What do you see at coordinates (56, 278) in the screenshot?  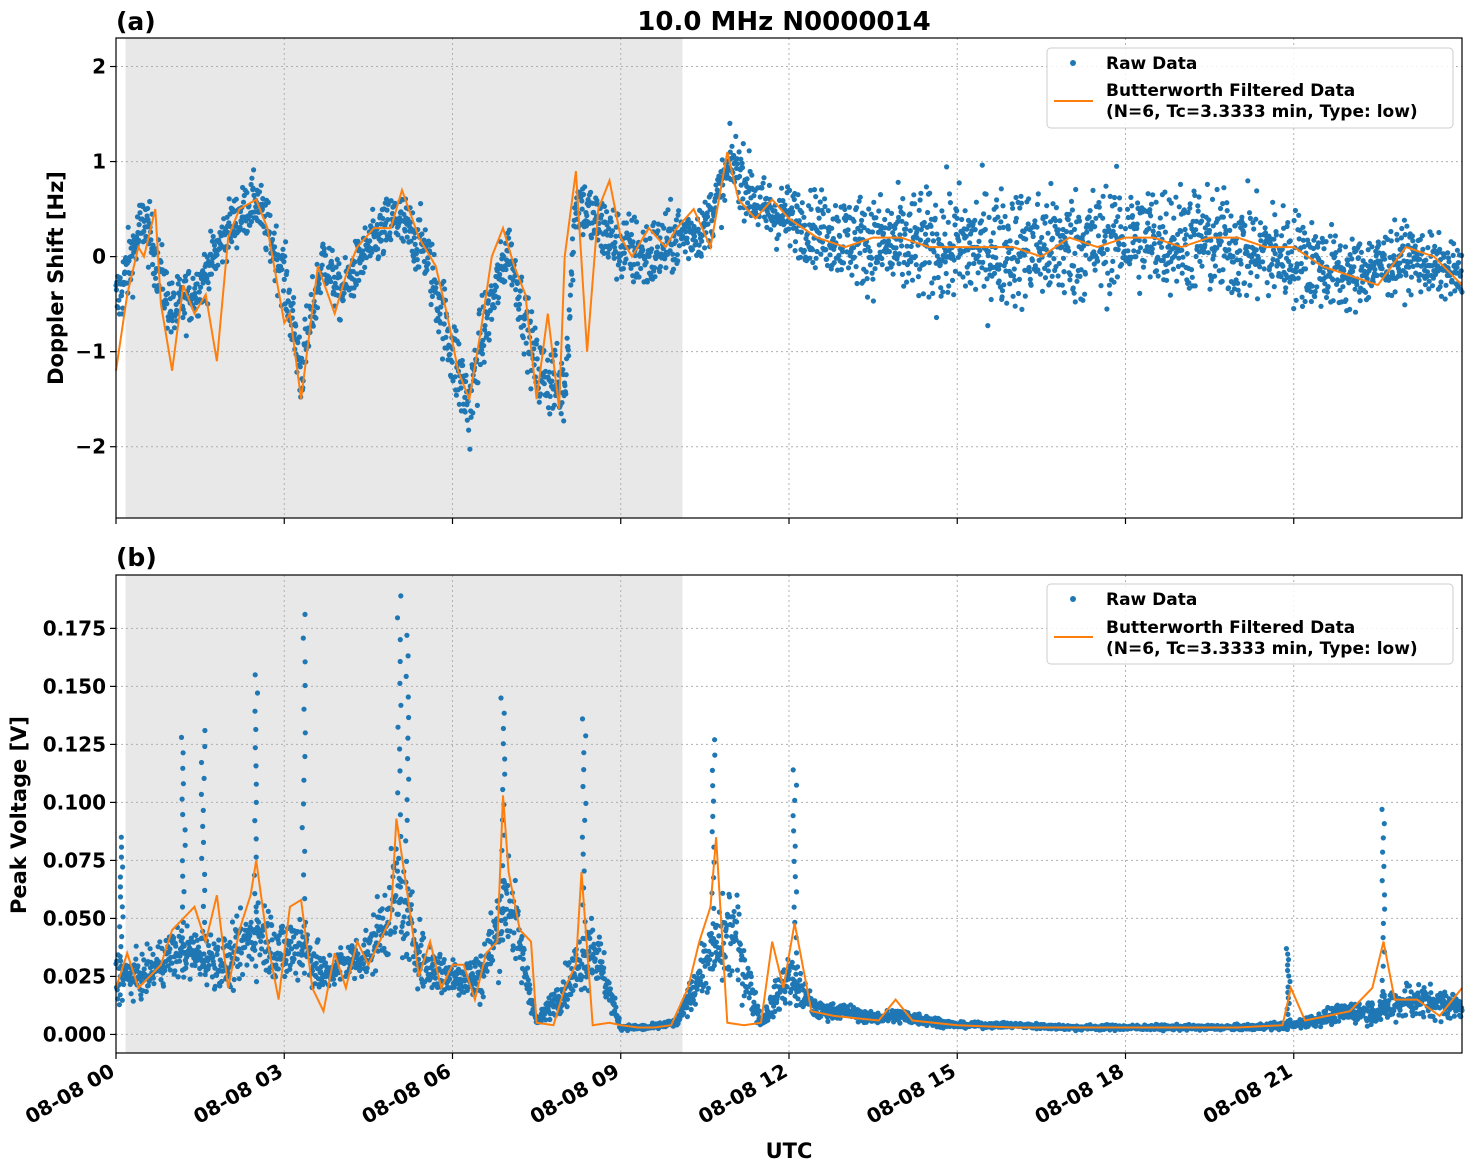 I see `panel-a-ylabel: Doppler Shift [Hz]` at bounding box center [56, 278].